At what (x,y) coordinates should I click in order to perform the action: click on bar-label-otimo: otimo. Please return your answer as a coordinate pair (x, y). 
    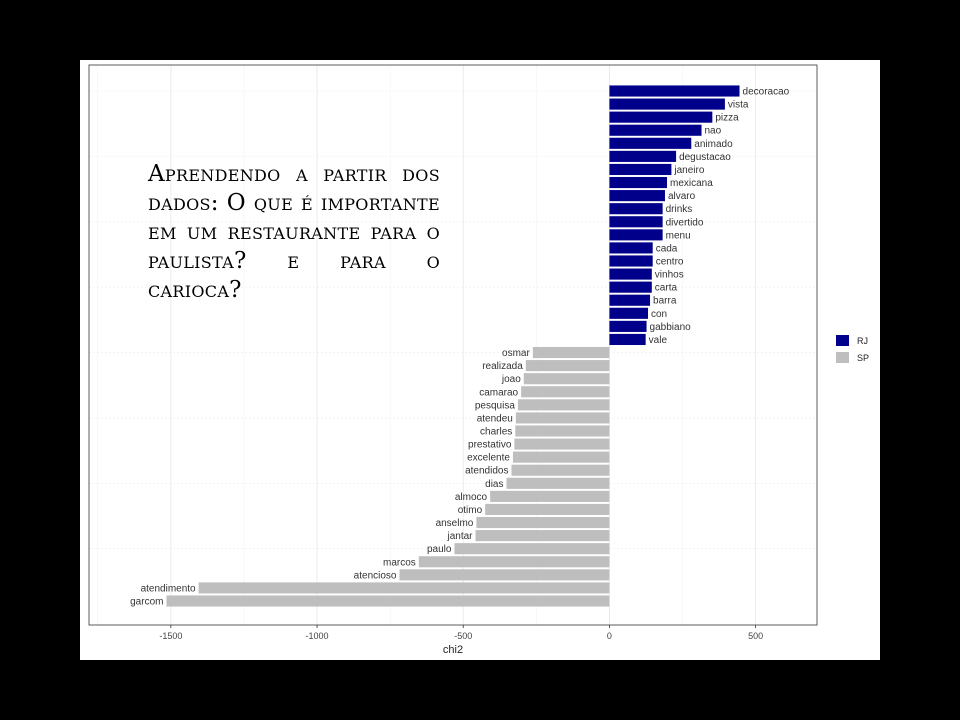
    Looking at the image, I should click on (470, 510).